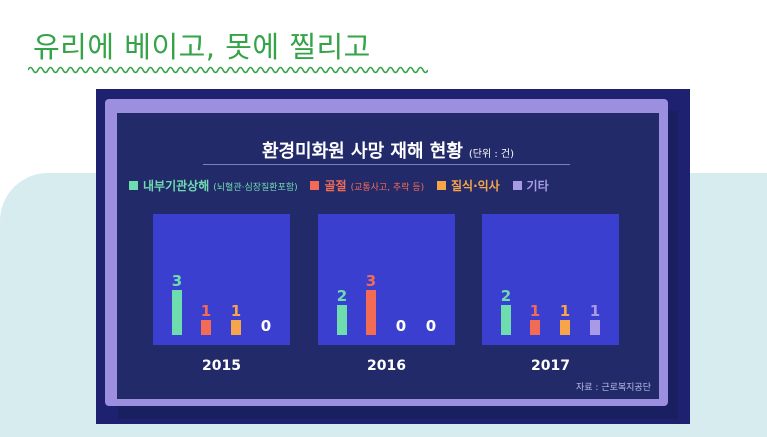 This screenshot has height=437, width=767. Describe the element at coordinates (206, 327) in the screenshot. I see `bar-2015-fracture` at that location.